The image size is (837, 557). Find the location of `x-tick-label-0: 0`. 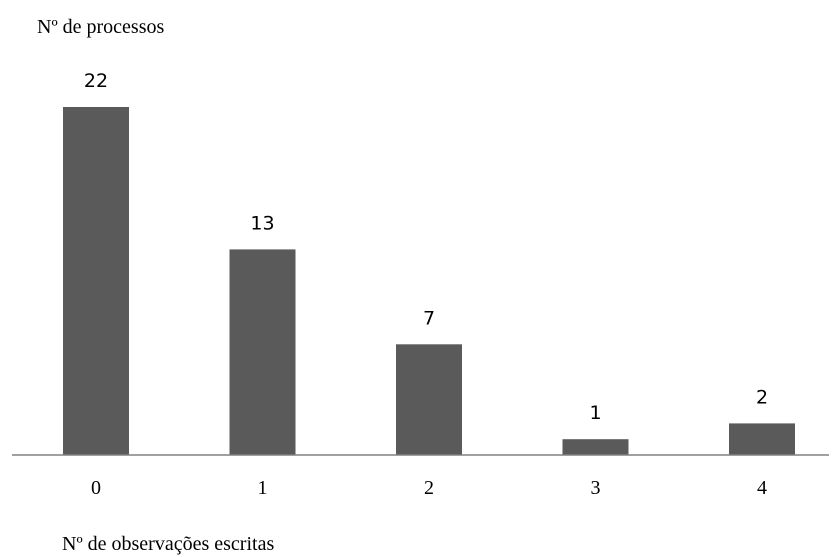

x-tick-label-0: 0 is located at coordinates (96, 488).